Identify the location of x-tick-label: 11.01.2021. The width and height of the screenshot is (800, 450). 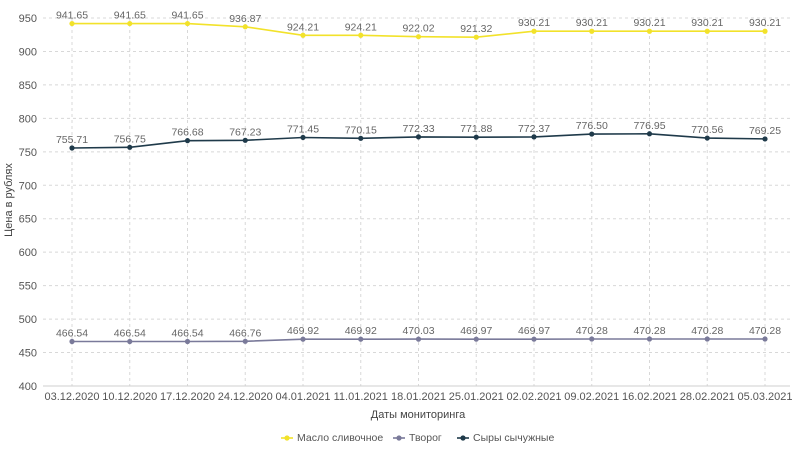
(361, 397).